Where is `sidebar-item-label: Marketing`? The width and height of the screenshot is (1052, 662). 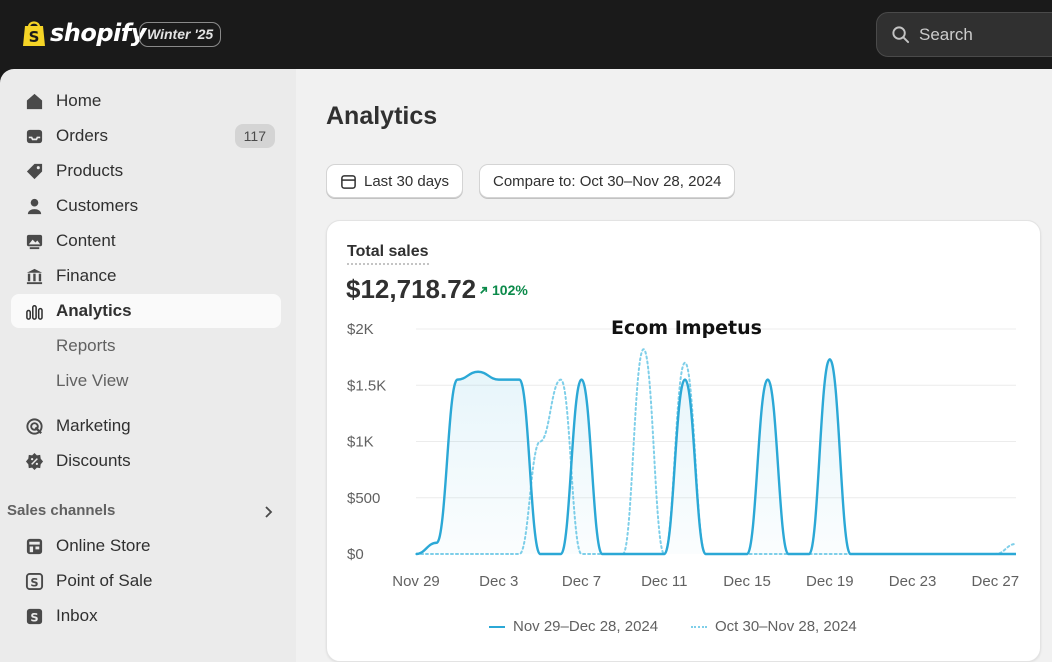 sidebar-item-label: Marketing is located at coordinates (93, 425).